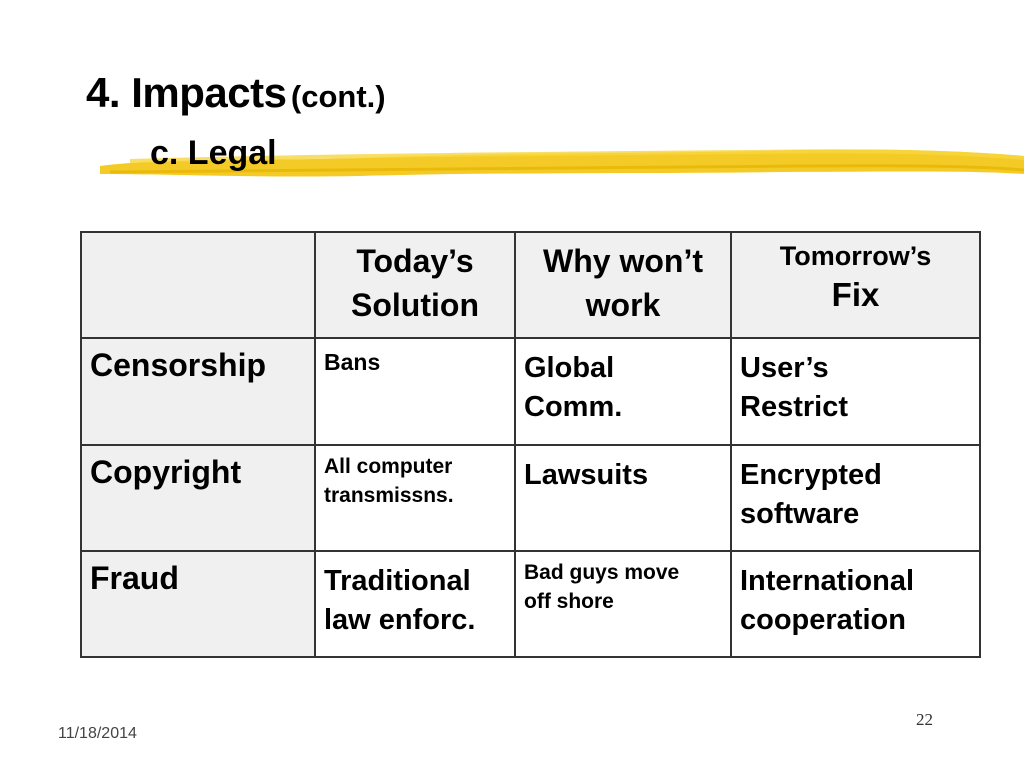 This screenshot has width=1024, height=768. What do you see at coordinates (415, 285) in the screenshot?
I see `header-todays-solution: Today’s Solution` at bounding box center [415, 285].